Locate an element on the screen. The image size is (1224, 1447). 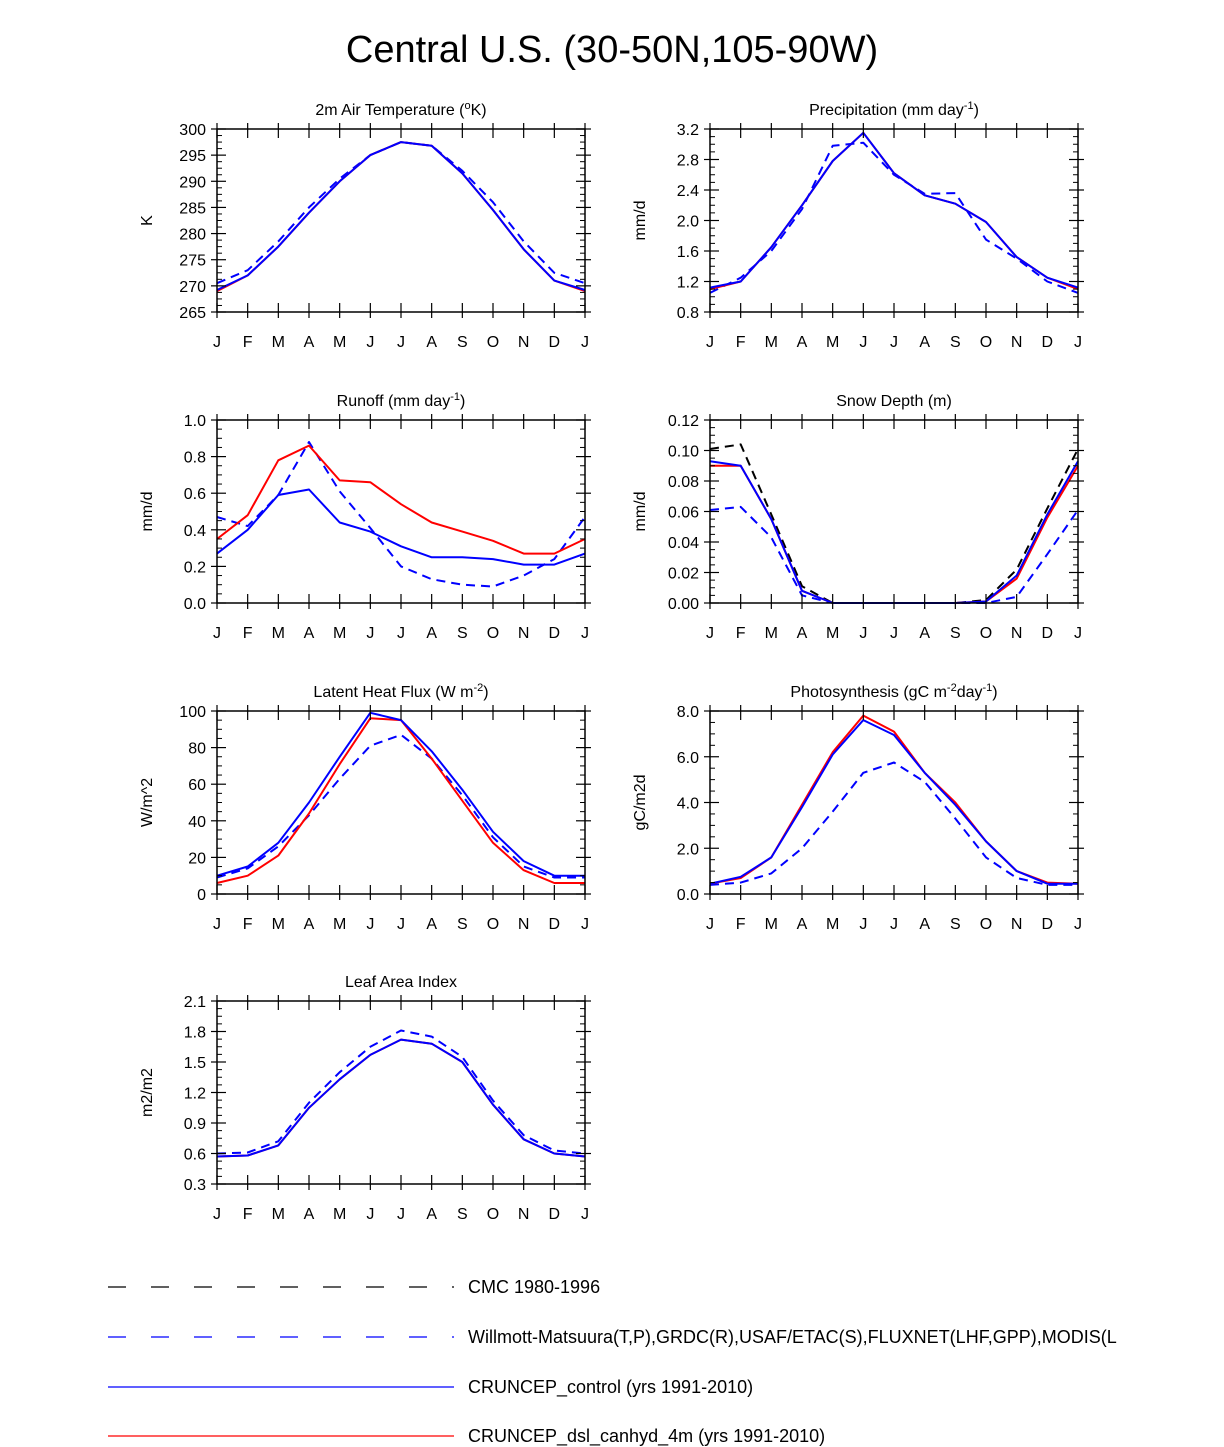
y-tick-label: 0.06 is located at coordinates (683, 513).